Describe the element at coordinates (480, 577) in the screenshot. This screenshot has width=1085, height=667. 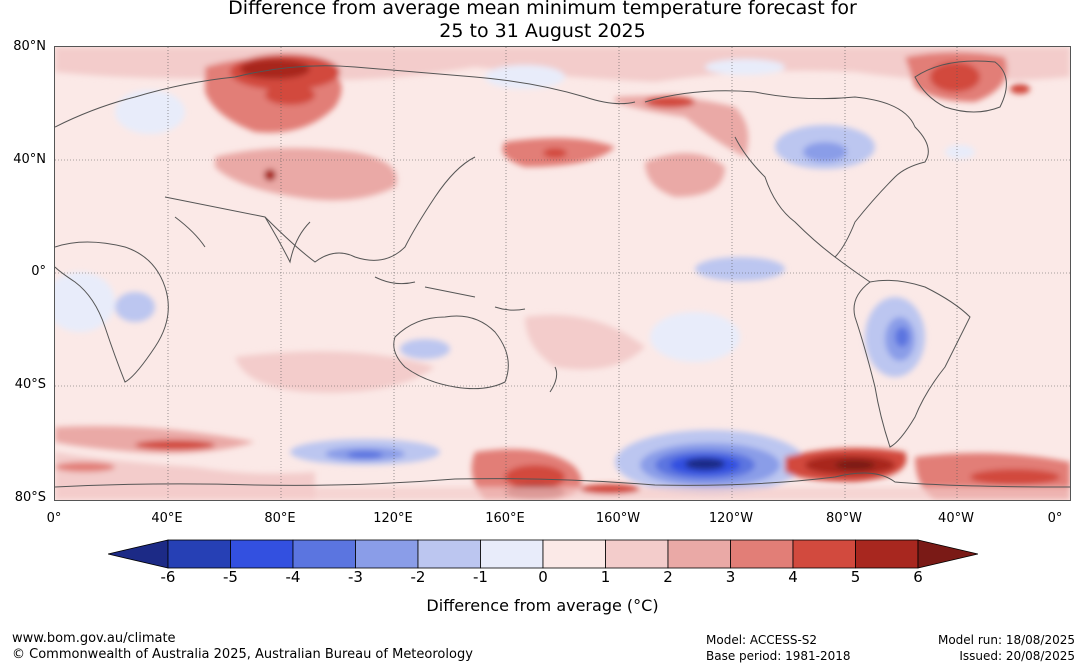
I see `colorbar-tick-label: -1` at that location.